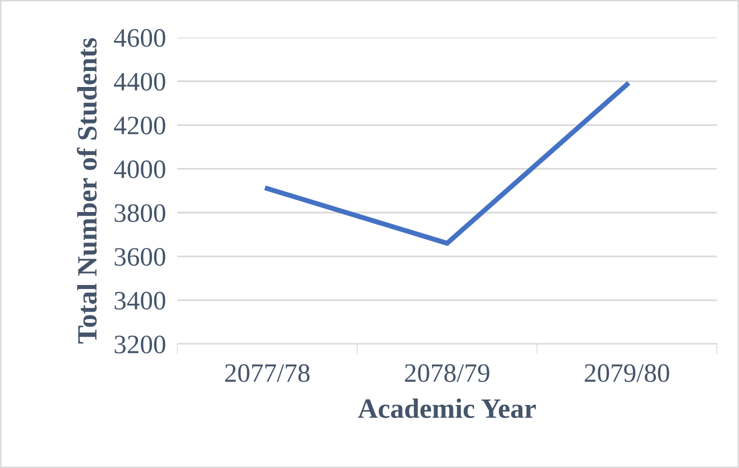 This screenshot has height=468, width=739. I want to click on y-axis-title: Total Number of Students, so click(86, 191).